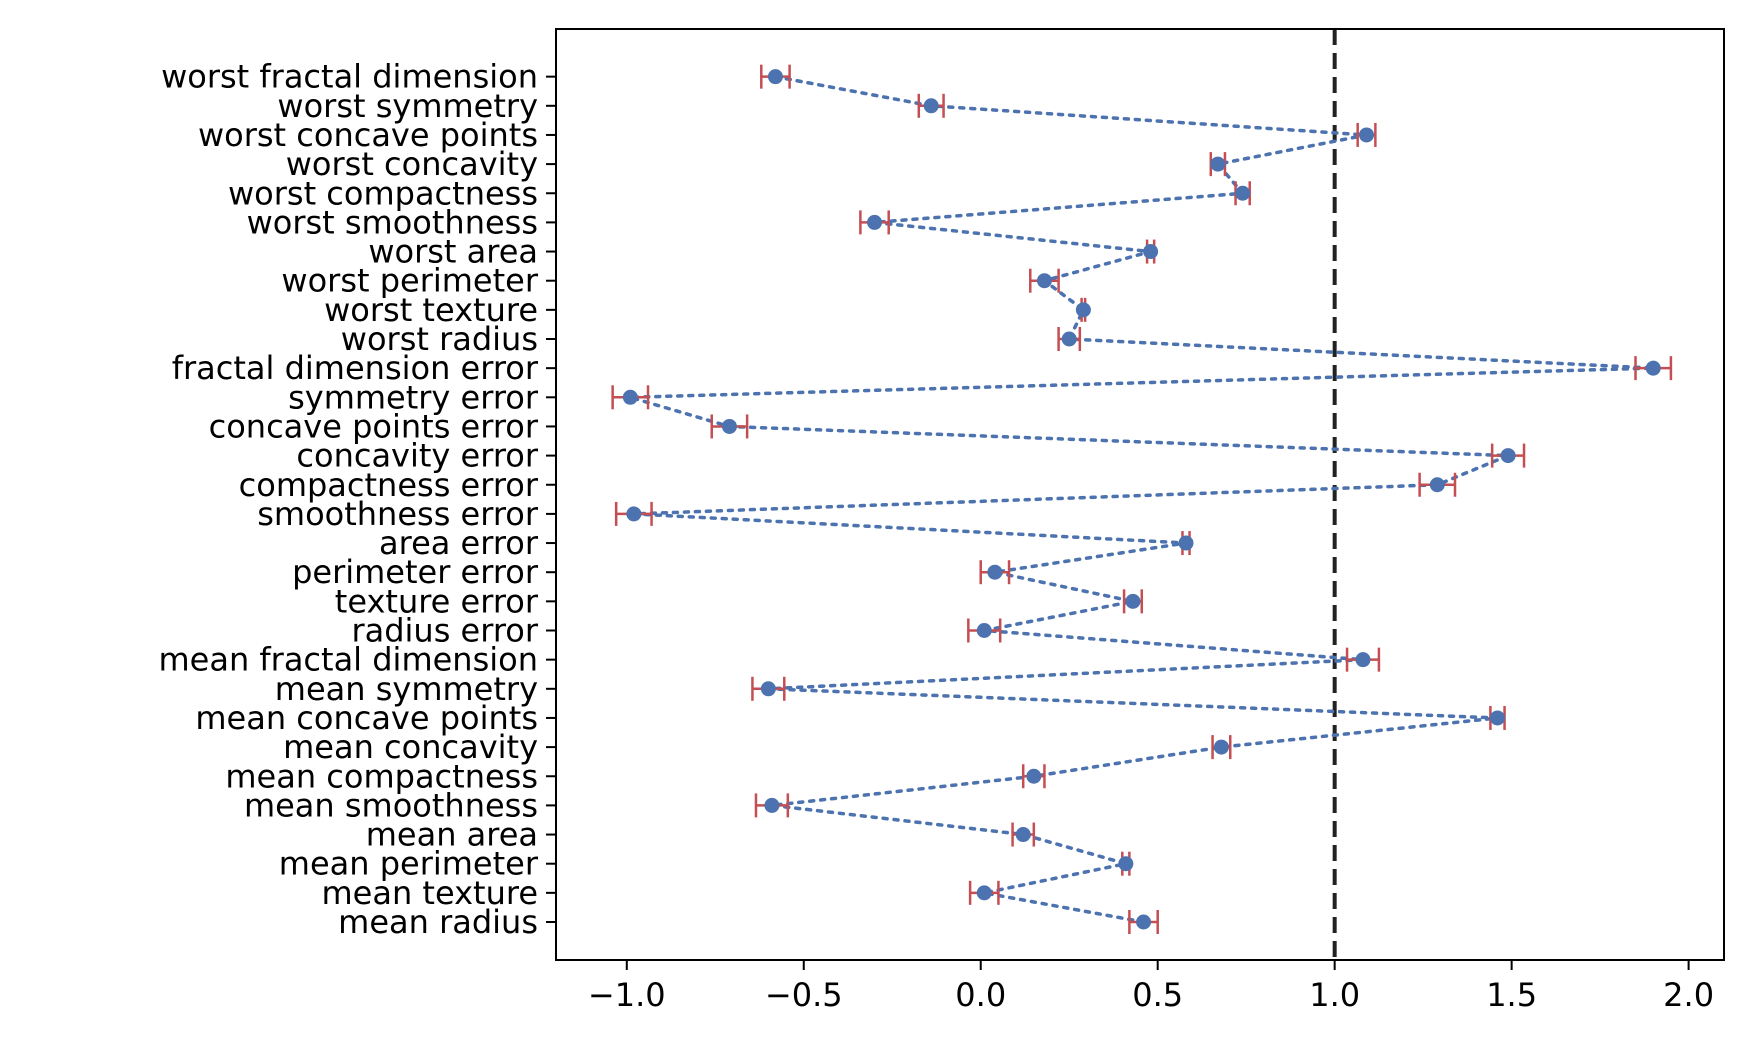 The image size is (1745, 1055). Describe the element at coordinates (406, 689) in the screenshot. I see `y-tick-label: mean symmetry` at that location.